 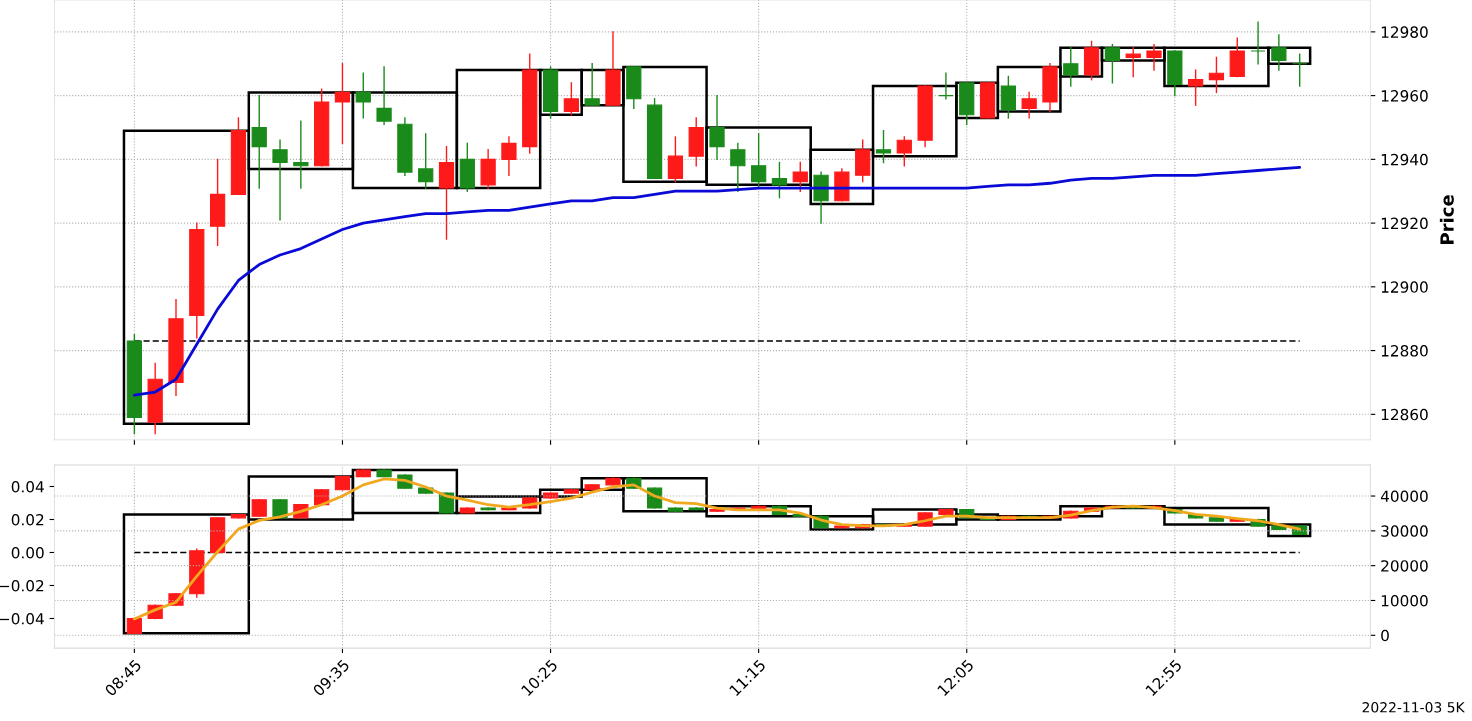 I want to click on y-tick-label: −0.04, so click(x=22, y=618).